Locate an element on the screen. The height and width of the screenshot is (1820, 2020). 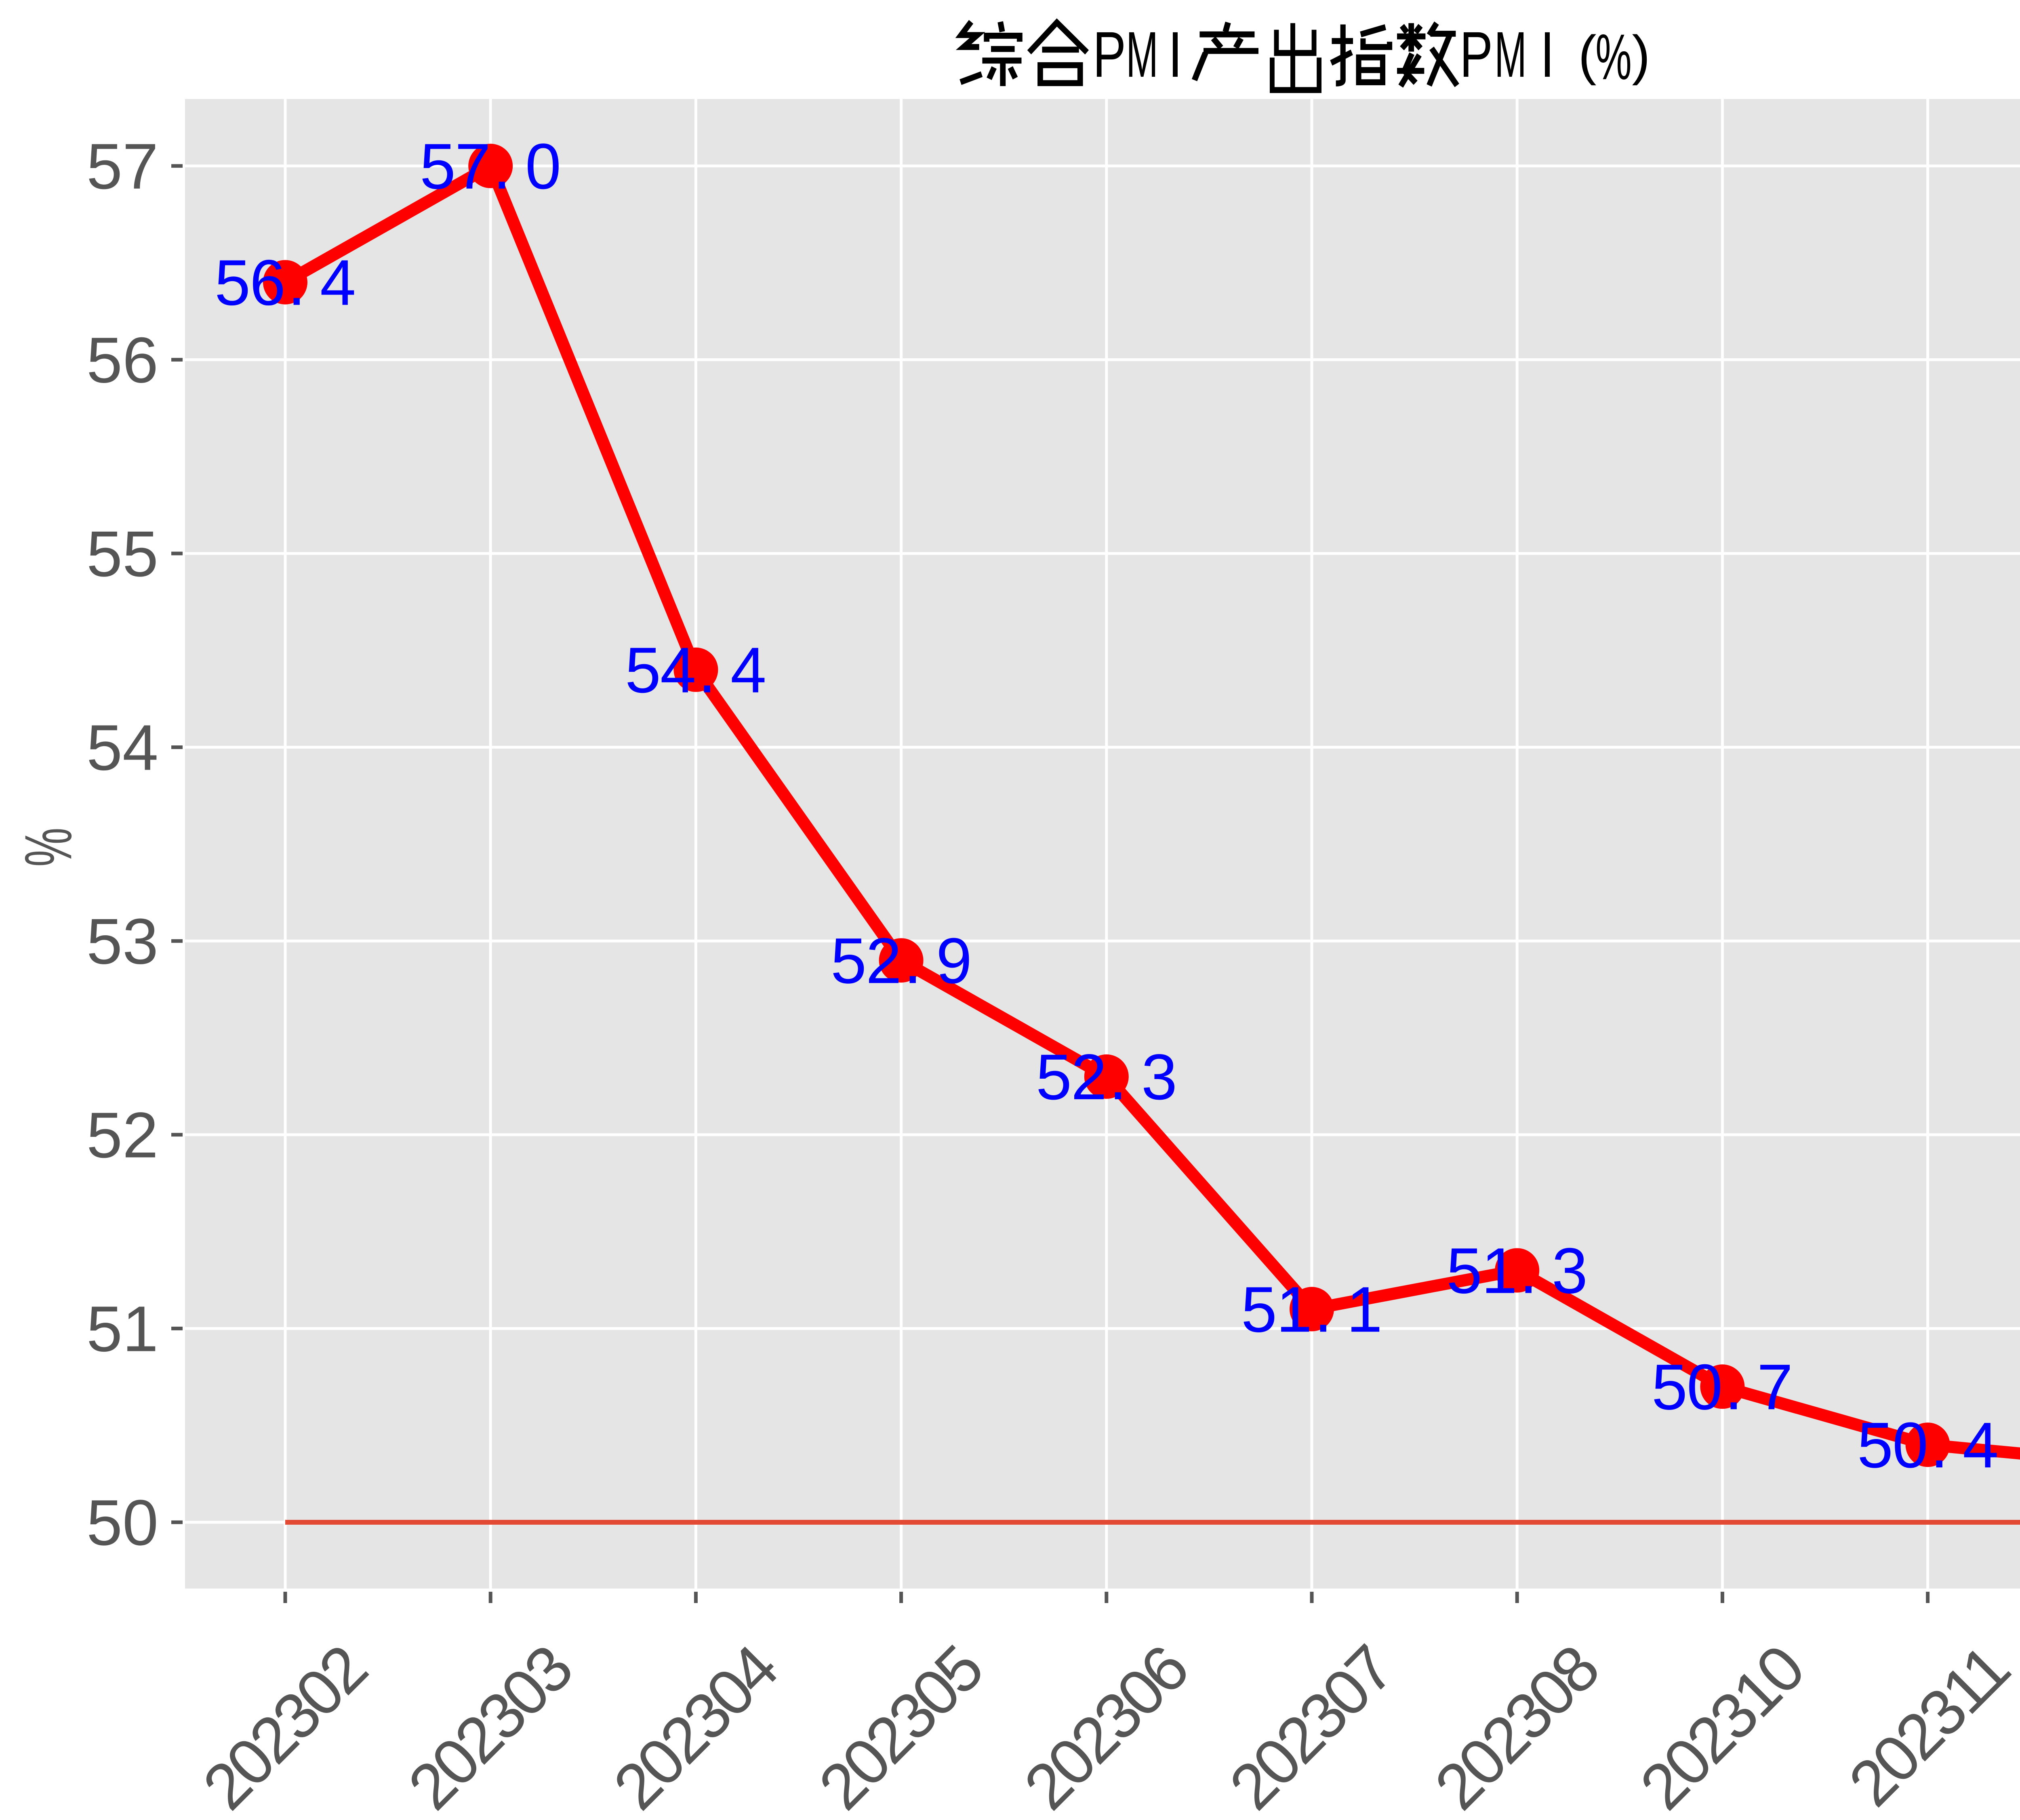
svg-text: 52.9 is located at coordinates (901, 960).